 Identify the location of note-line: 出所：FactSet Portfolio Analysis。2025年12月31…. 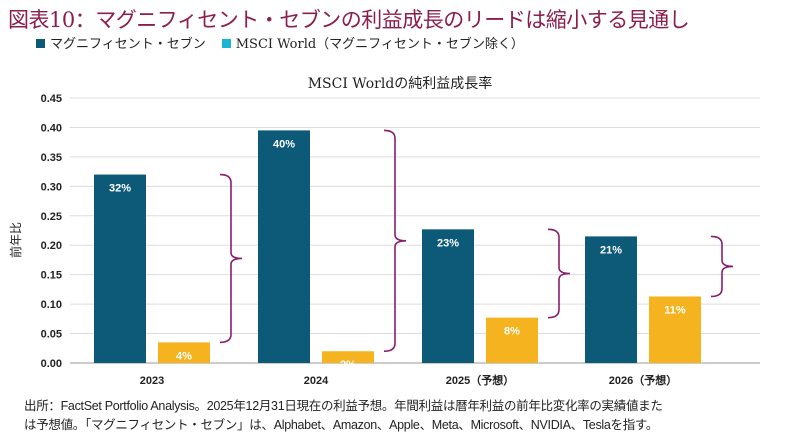
(343, 406).